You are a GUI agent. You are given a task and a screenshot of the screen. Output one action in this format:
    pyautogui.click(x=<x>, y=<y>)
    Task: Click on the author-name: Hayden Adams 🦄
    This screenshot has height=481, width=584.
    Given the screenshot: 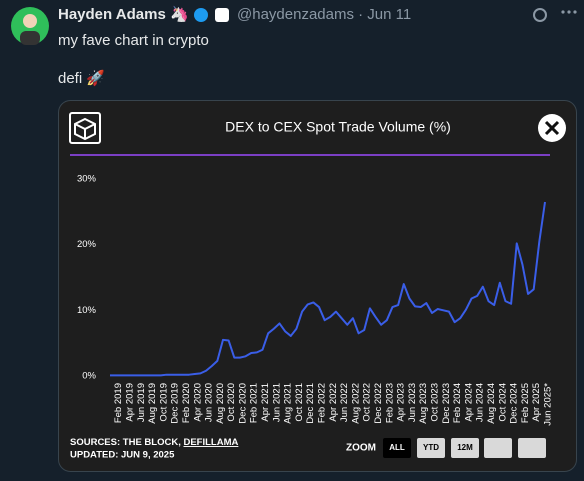 What is the action you would take?
    pyautogui.click(x=123, y=14)
    